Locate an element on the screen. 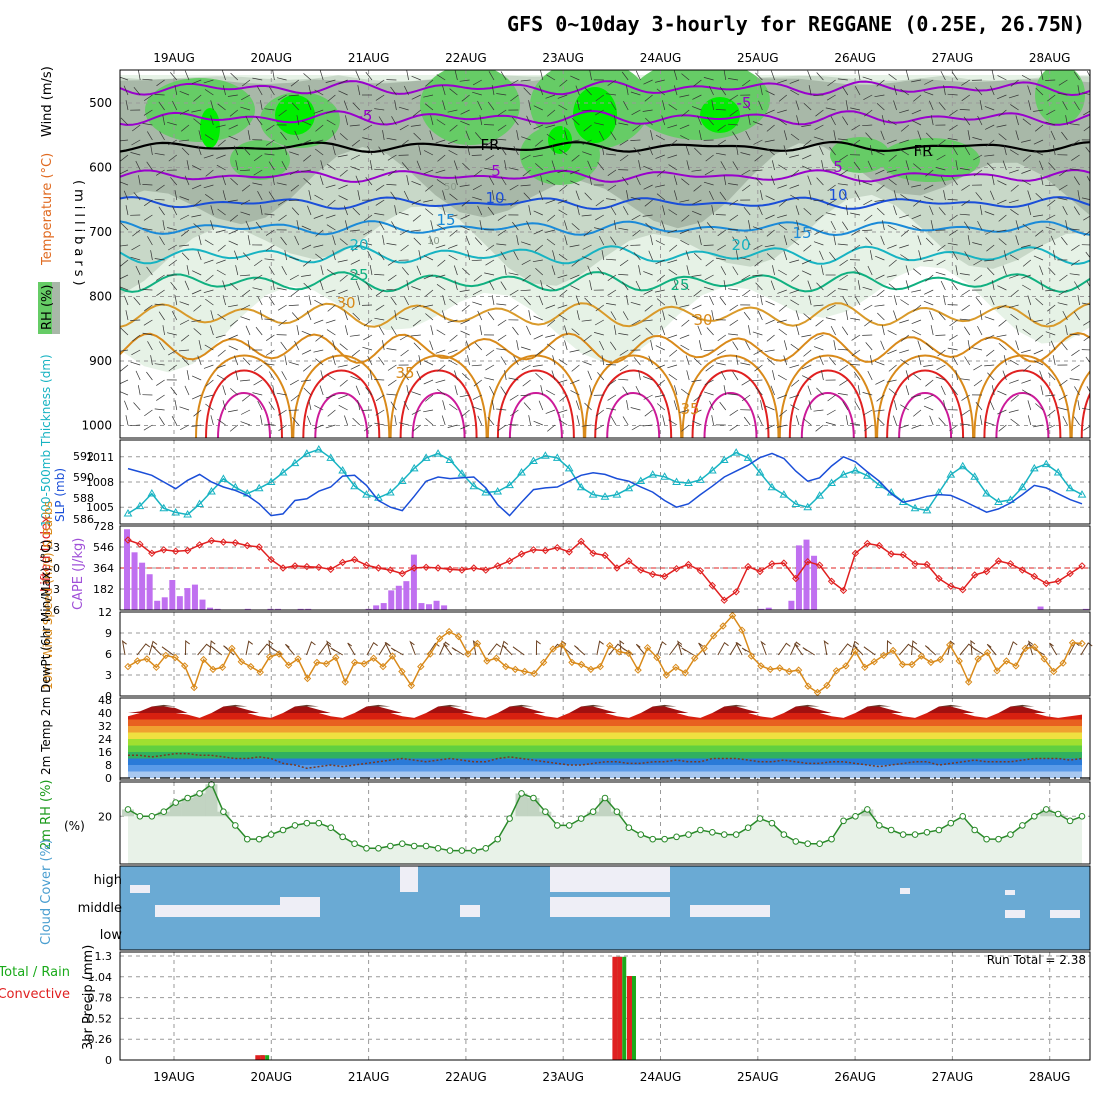  cape-tick: 182 is located at coordinates (103, 589).